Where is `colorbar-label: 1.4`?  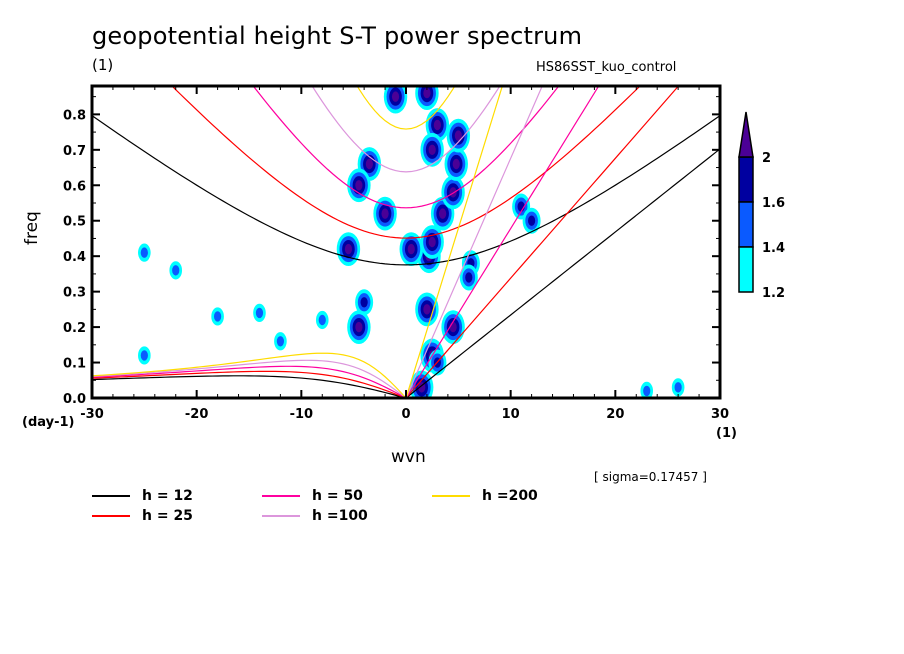 colorbar-label: 1.4 is located at coordinates (773, 248).